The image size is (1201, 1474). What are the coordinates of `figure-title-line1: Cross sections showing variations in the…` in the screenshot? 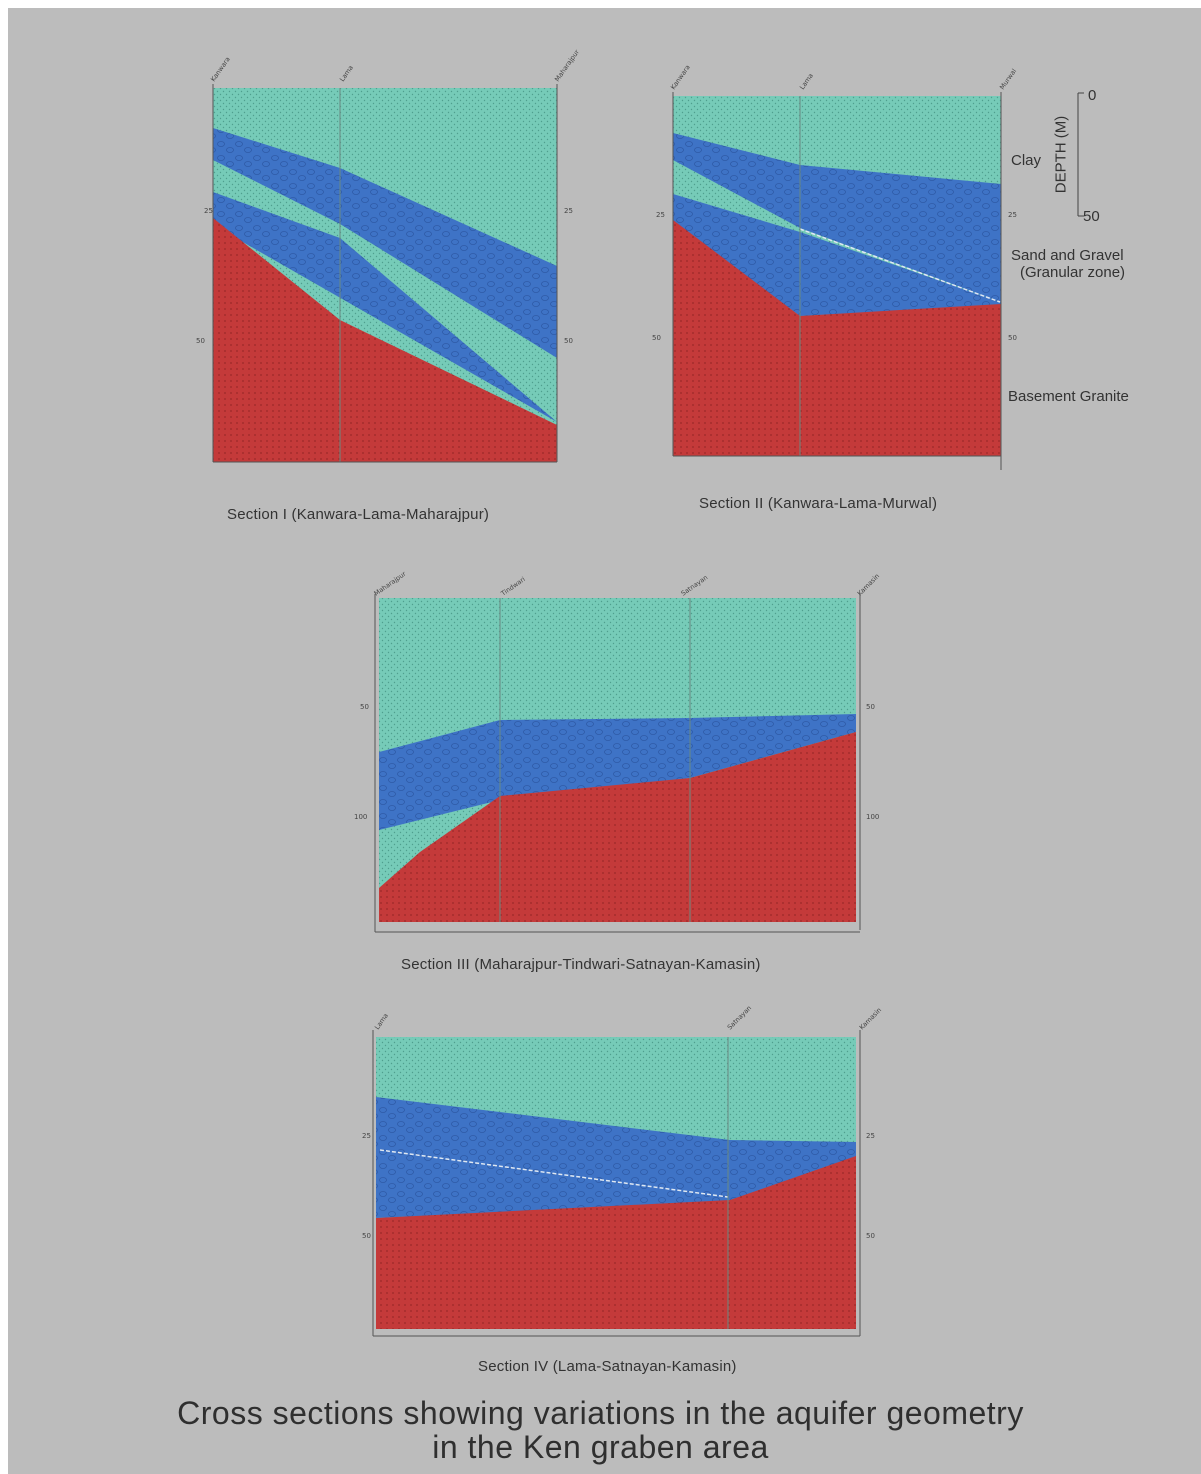 It's located at (600, 1413).